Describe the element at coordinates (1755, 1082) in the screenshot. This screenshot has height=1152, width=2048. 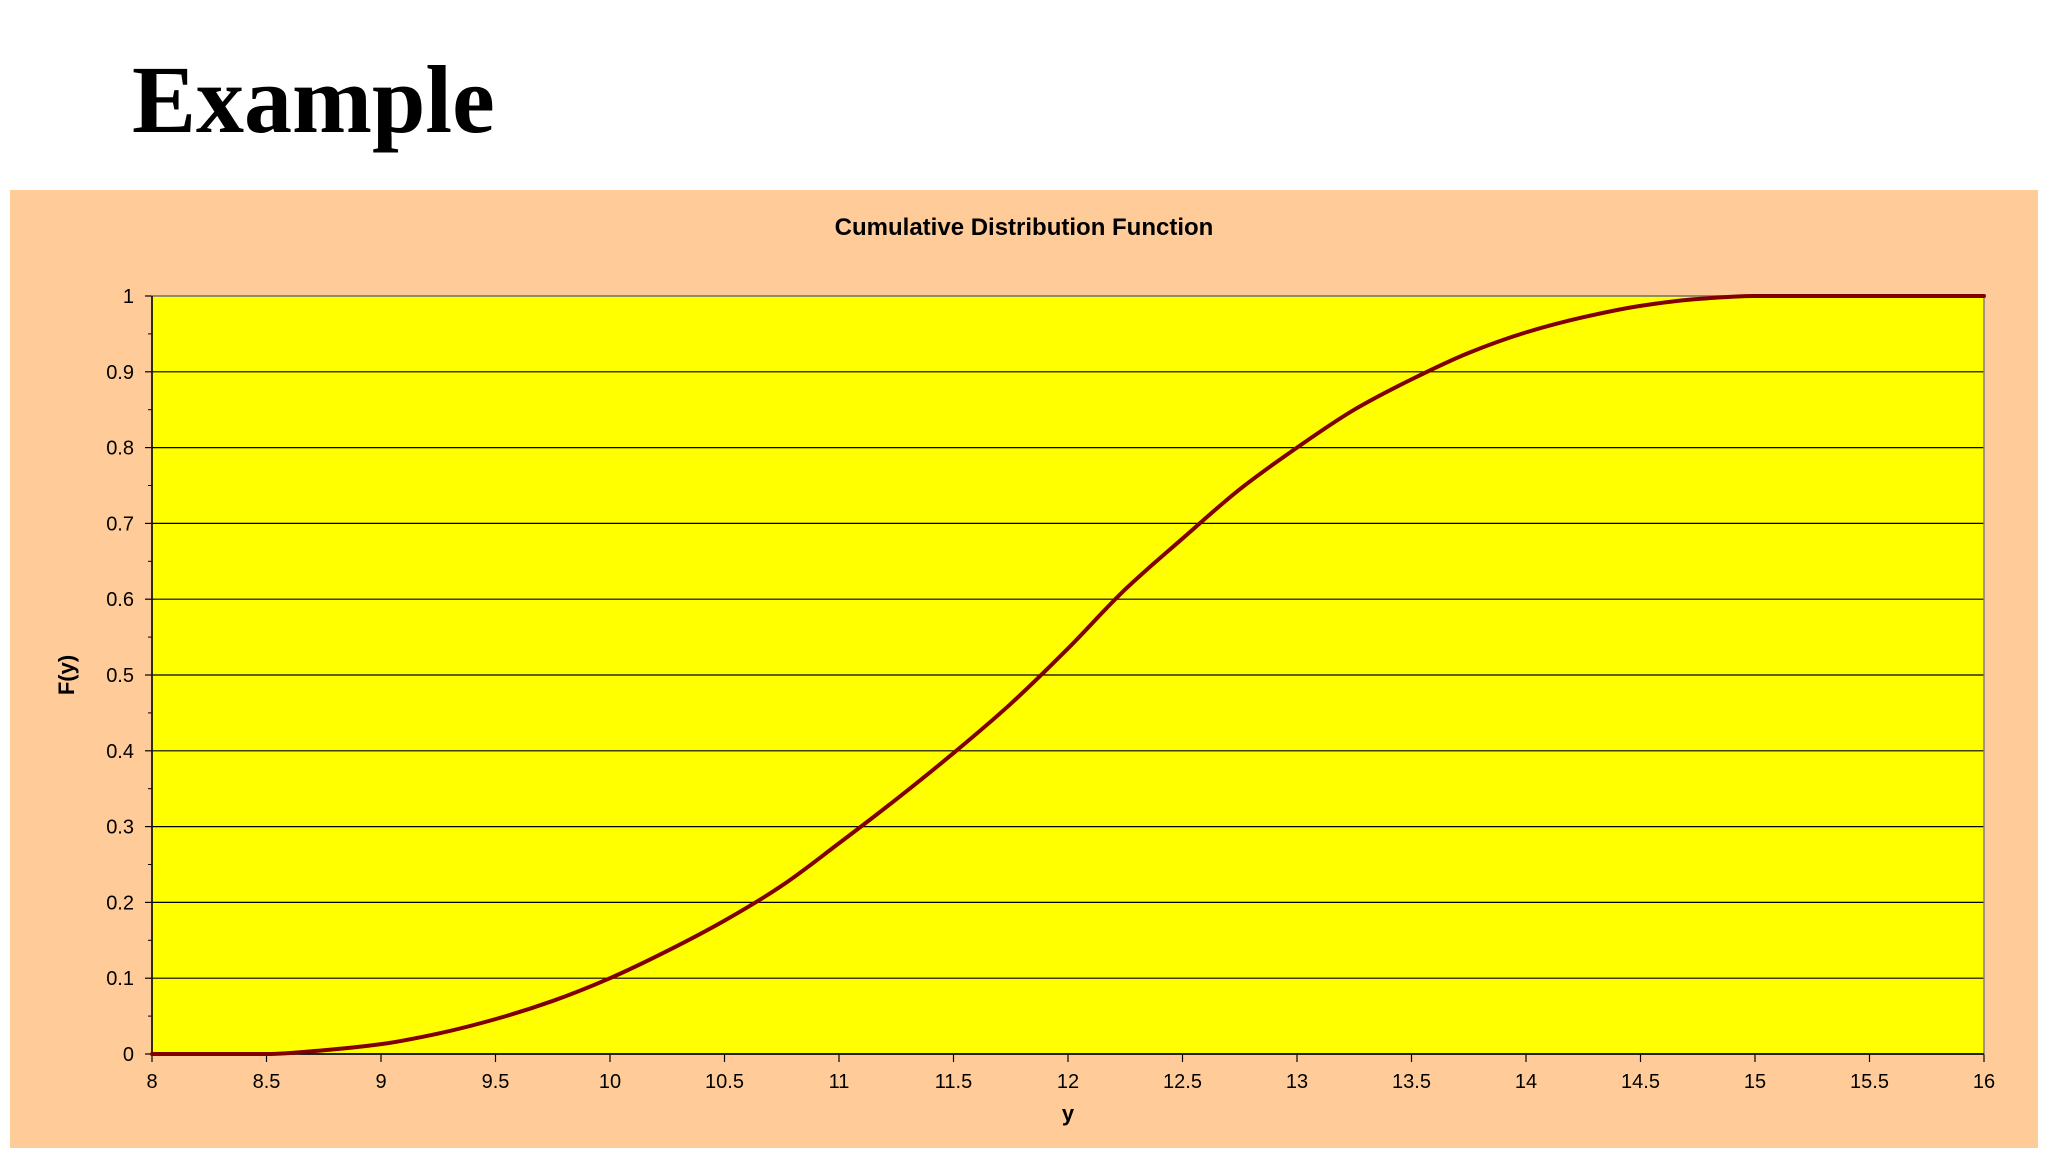
I see `x-tick-label: 15` at that location.